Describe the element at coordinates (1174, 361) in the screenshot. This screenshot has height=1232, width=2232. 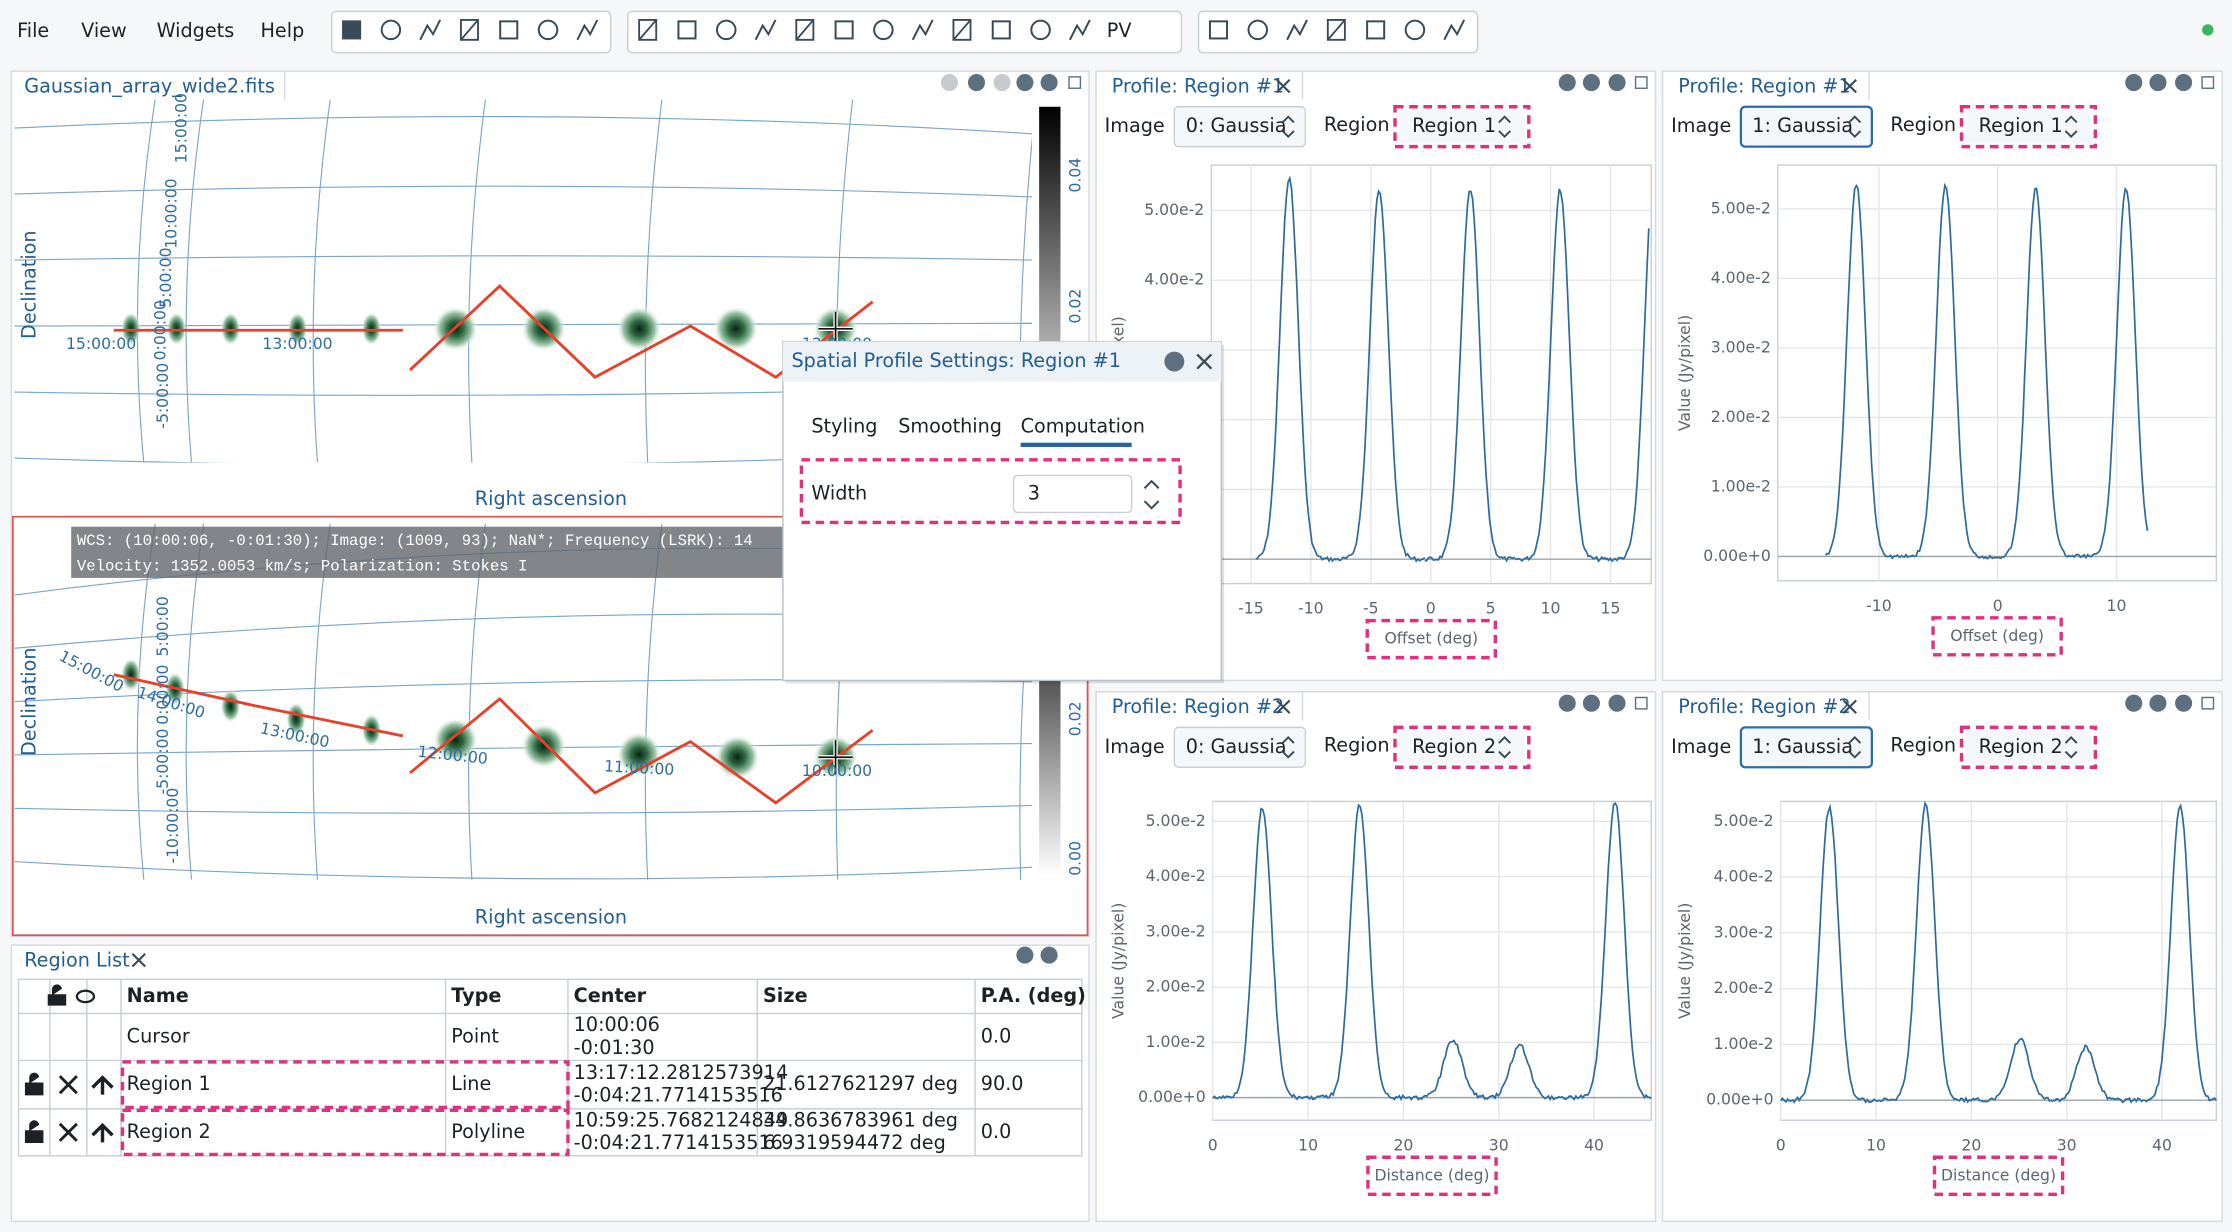
I see `help-icon` at that location.